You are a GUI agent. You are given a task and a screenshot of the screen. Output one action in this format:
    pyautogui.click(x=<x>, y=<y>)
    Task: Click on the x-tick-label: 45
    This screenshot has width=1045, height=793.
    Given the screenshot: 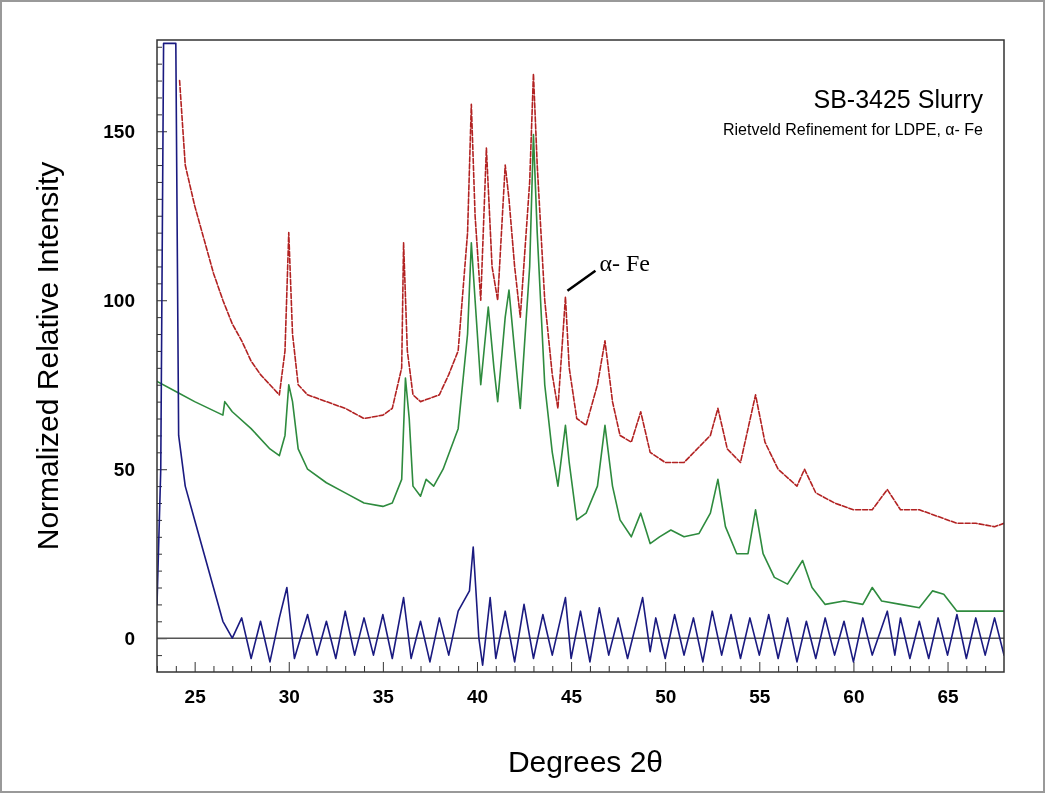 What is the action you would take?
    pyautogui.click(x=572, y=697)
    